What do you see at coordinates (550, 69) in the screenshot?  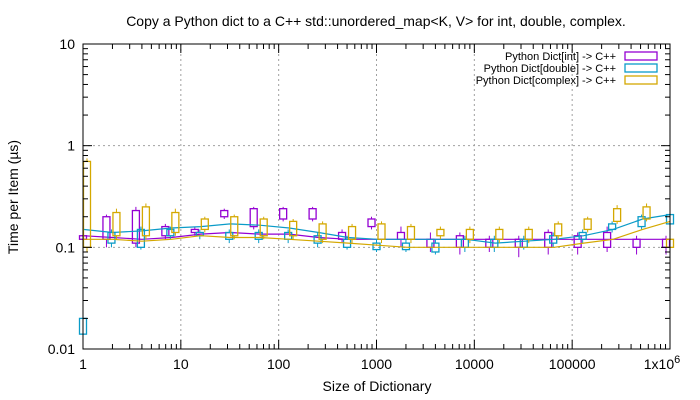 I see `legend-label: Python Dict[double] -> C++` at bounding box center [550, 69].